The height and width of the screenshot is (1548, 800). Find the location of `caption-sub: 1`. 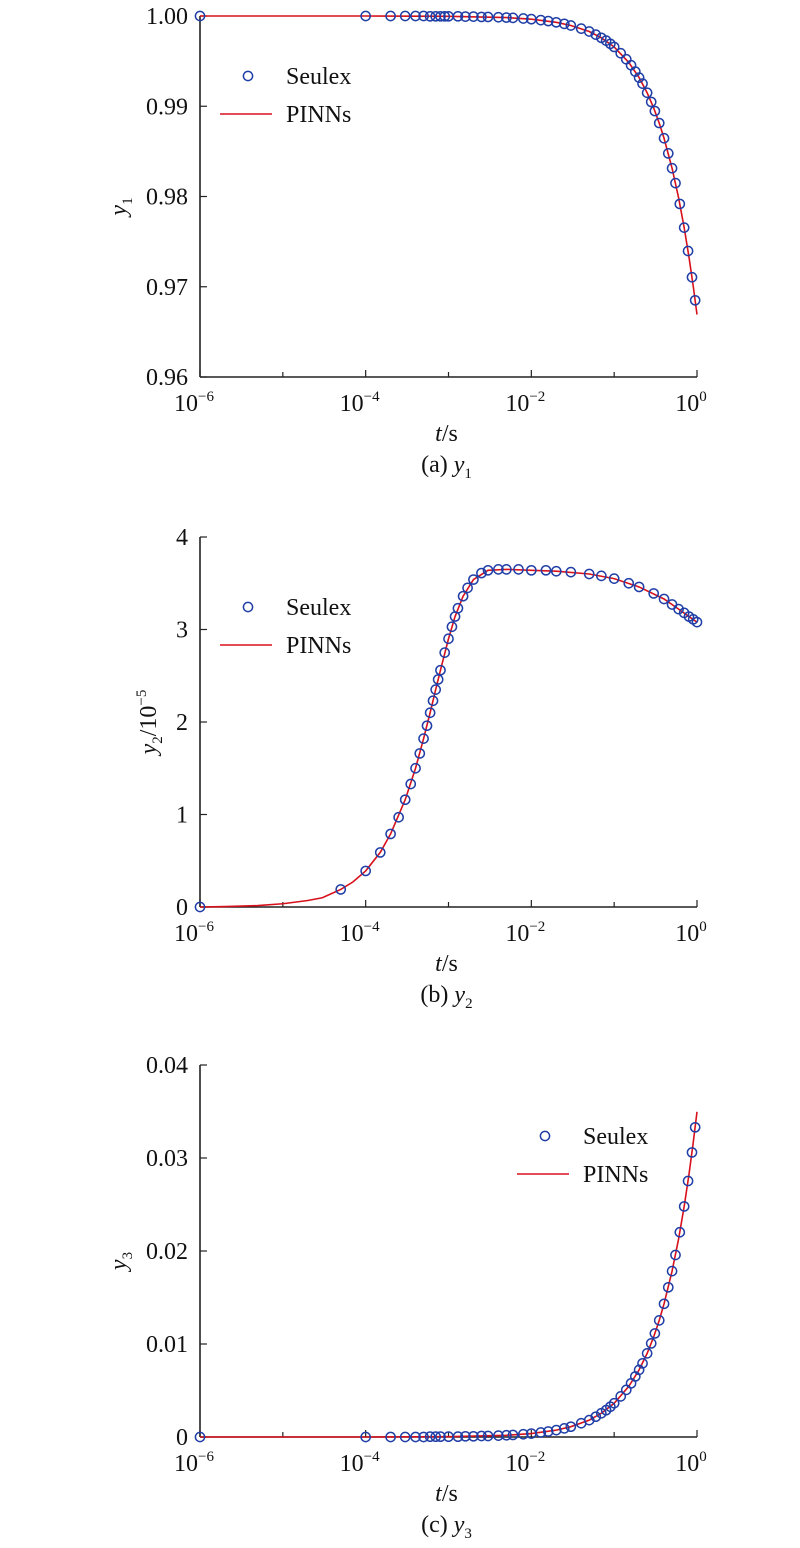

caption-sub: 1 is located at coordinates (468, 474).